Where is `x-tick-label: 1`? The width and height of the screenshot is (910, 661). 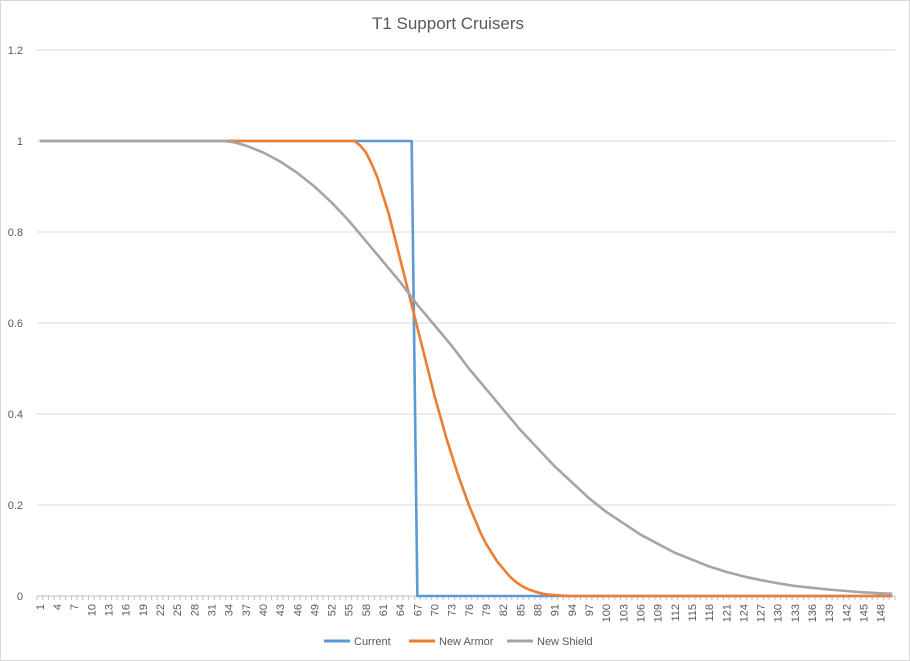 x-tick-label: 1 is located at coordinates (41, 607).